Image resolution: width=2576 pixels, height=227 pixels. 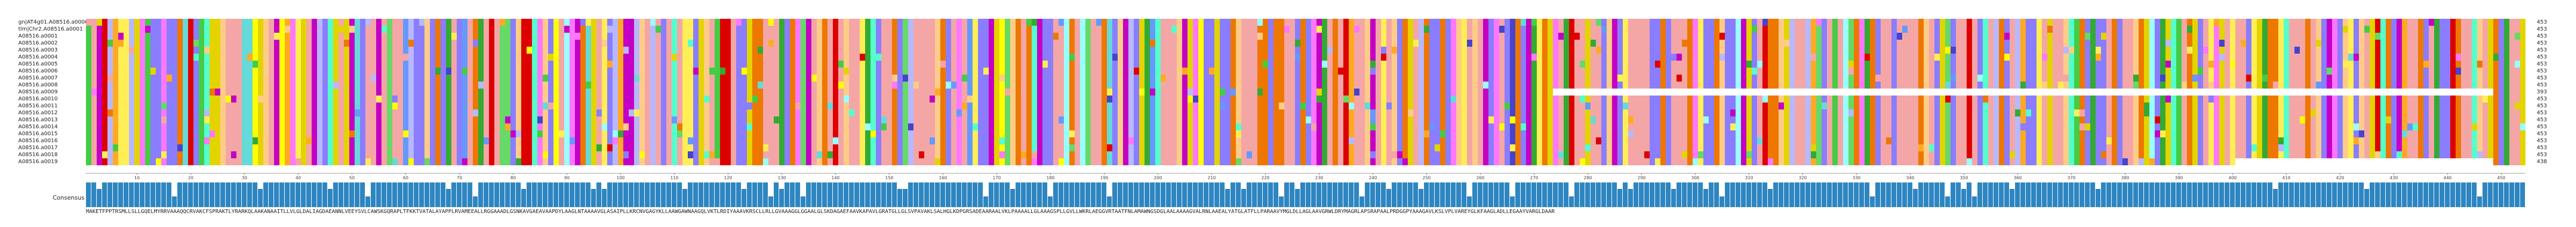 What do you see at coordinates (38, 134) in the screenshot?
I see `sequence-name: A08516.a0015` at bounding box center [38, 134].